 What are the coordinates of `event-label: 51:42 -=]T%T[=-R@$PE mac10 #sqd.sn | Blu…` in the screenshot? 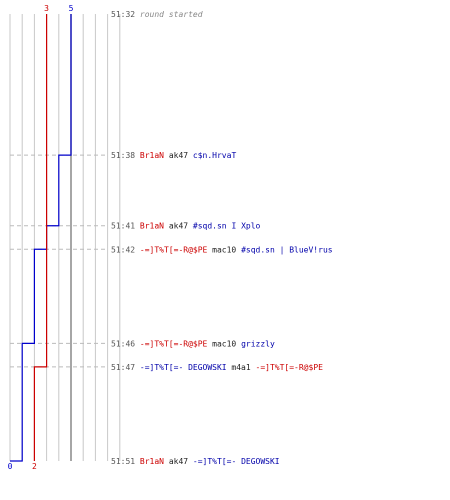 It's located at (222, 249).